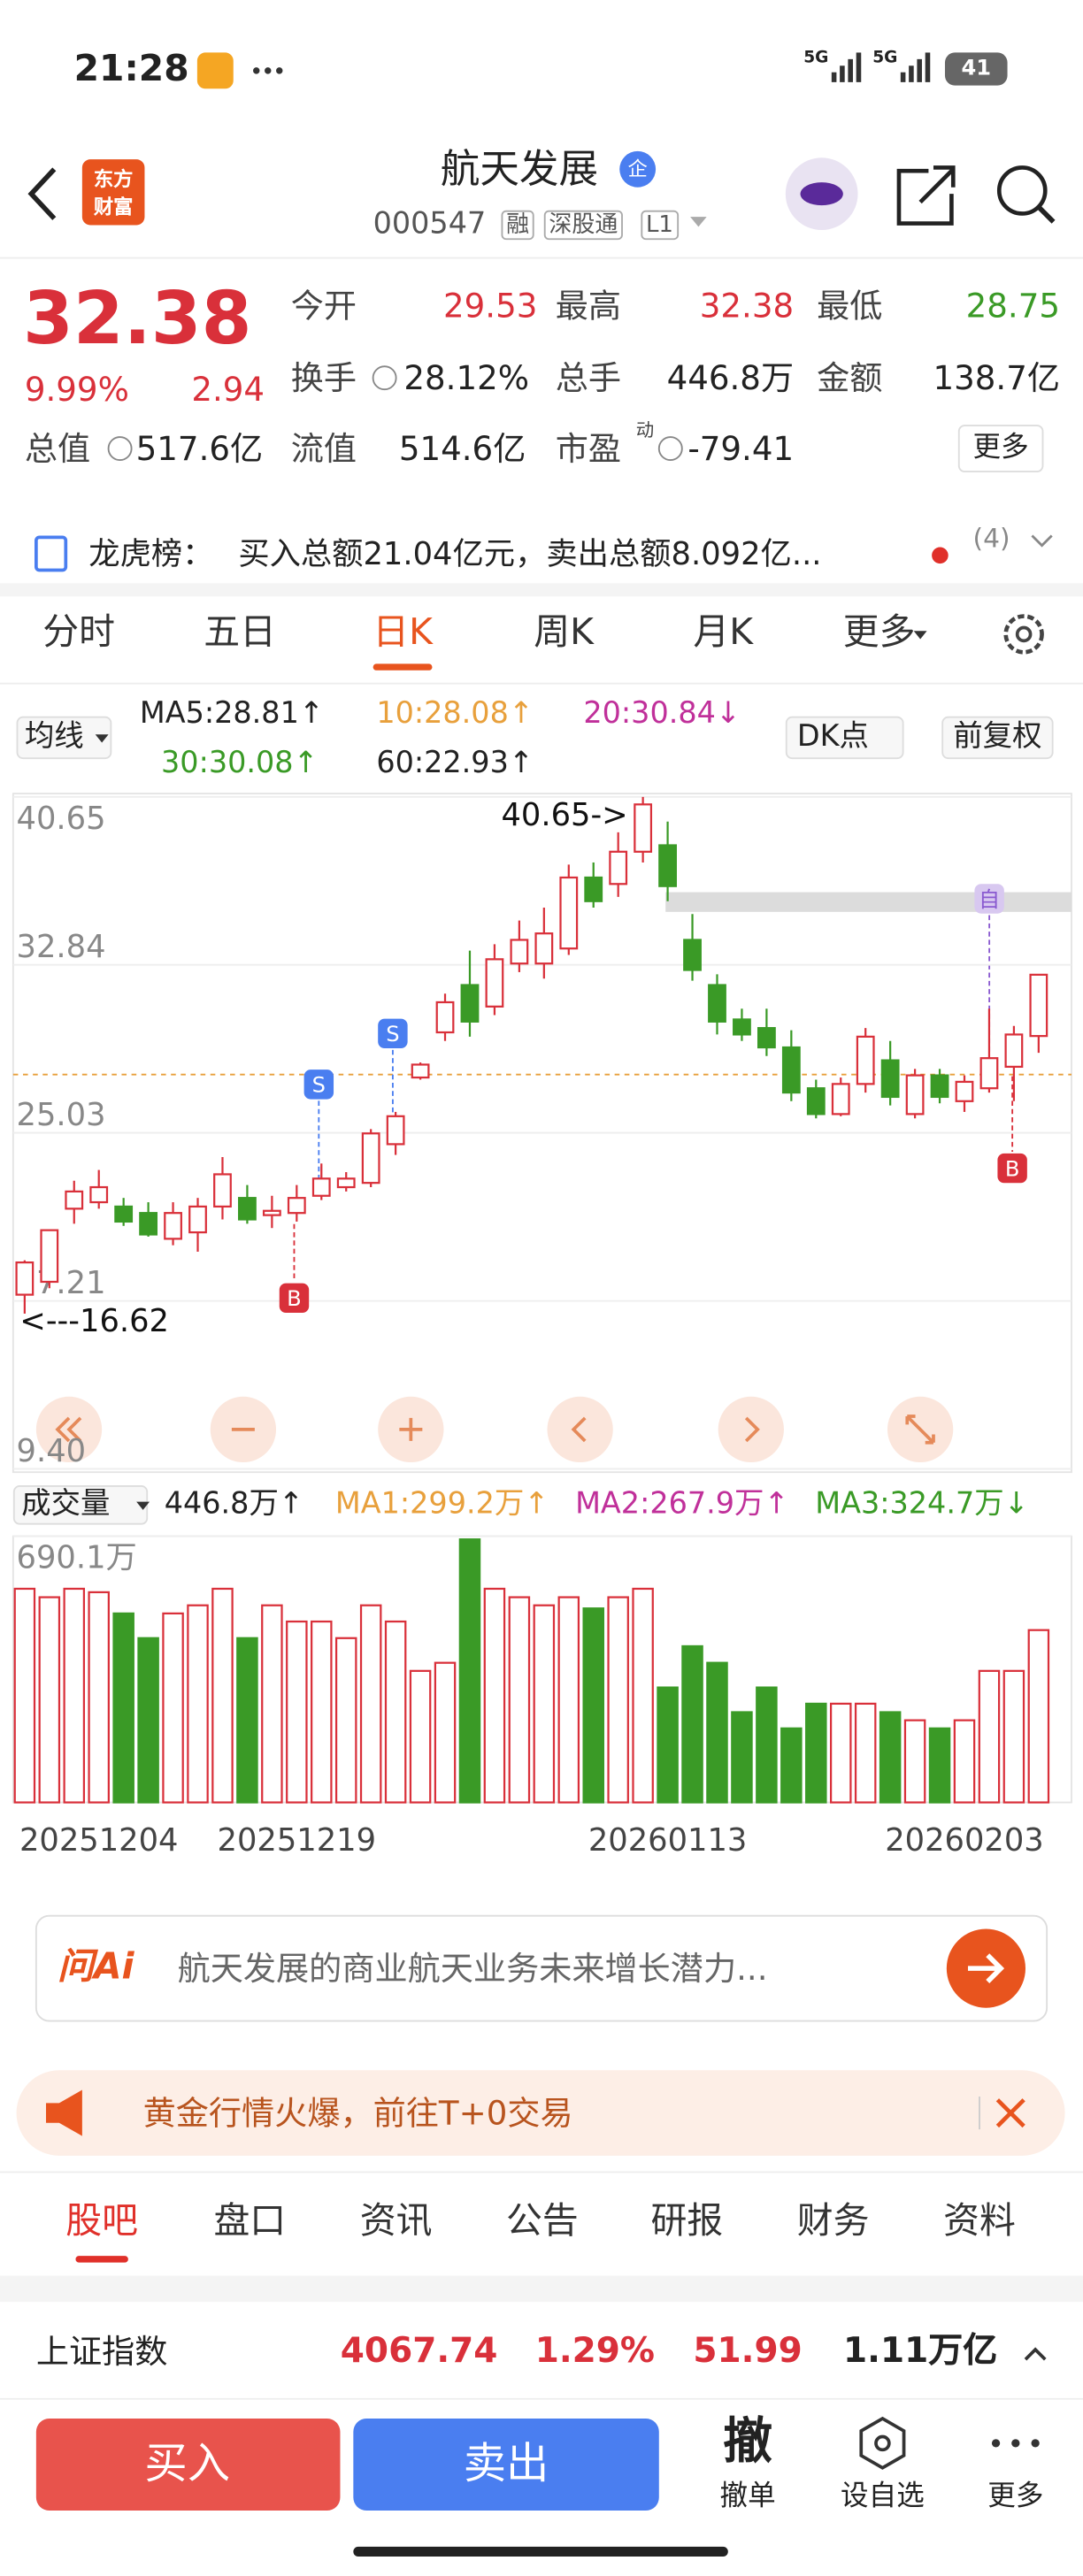 This screenshot has width=1083, height=2576. What do you see at coordinates (723, 633) in the screenshot?
I see `chart-tab: 月K` at bounding box center [723, 633].